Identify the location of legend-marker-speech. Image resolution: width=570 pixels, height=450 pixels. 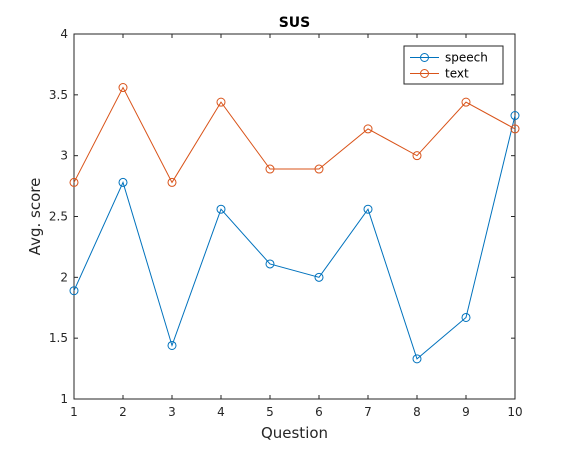
(424, 57).